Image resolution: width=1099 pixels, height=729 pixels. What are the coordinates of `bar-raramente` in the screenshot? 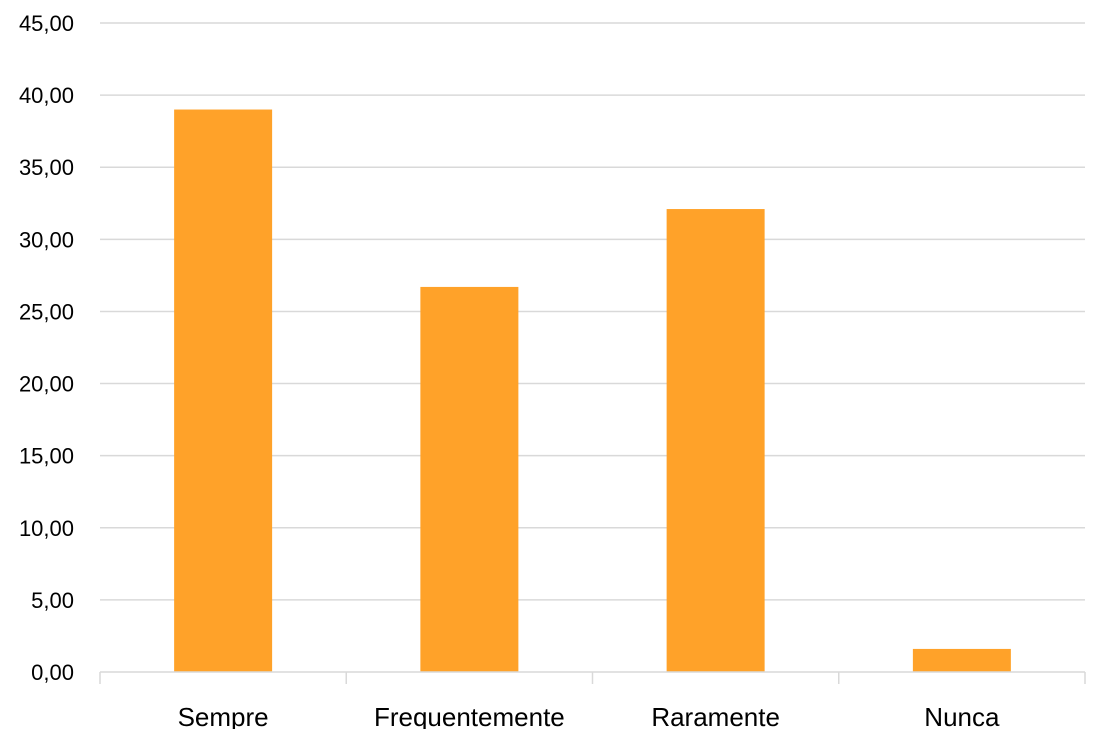 It's located at (715, 440).